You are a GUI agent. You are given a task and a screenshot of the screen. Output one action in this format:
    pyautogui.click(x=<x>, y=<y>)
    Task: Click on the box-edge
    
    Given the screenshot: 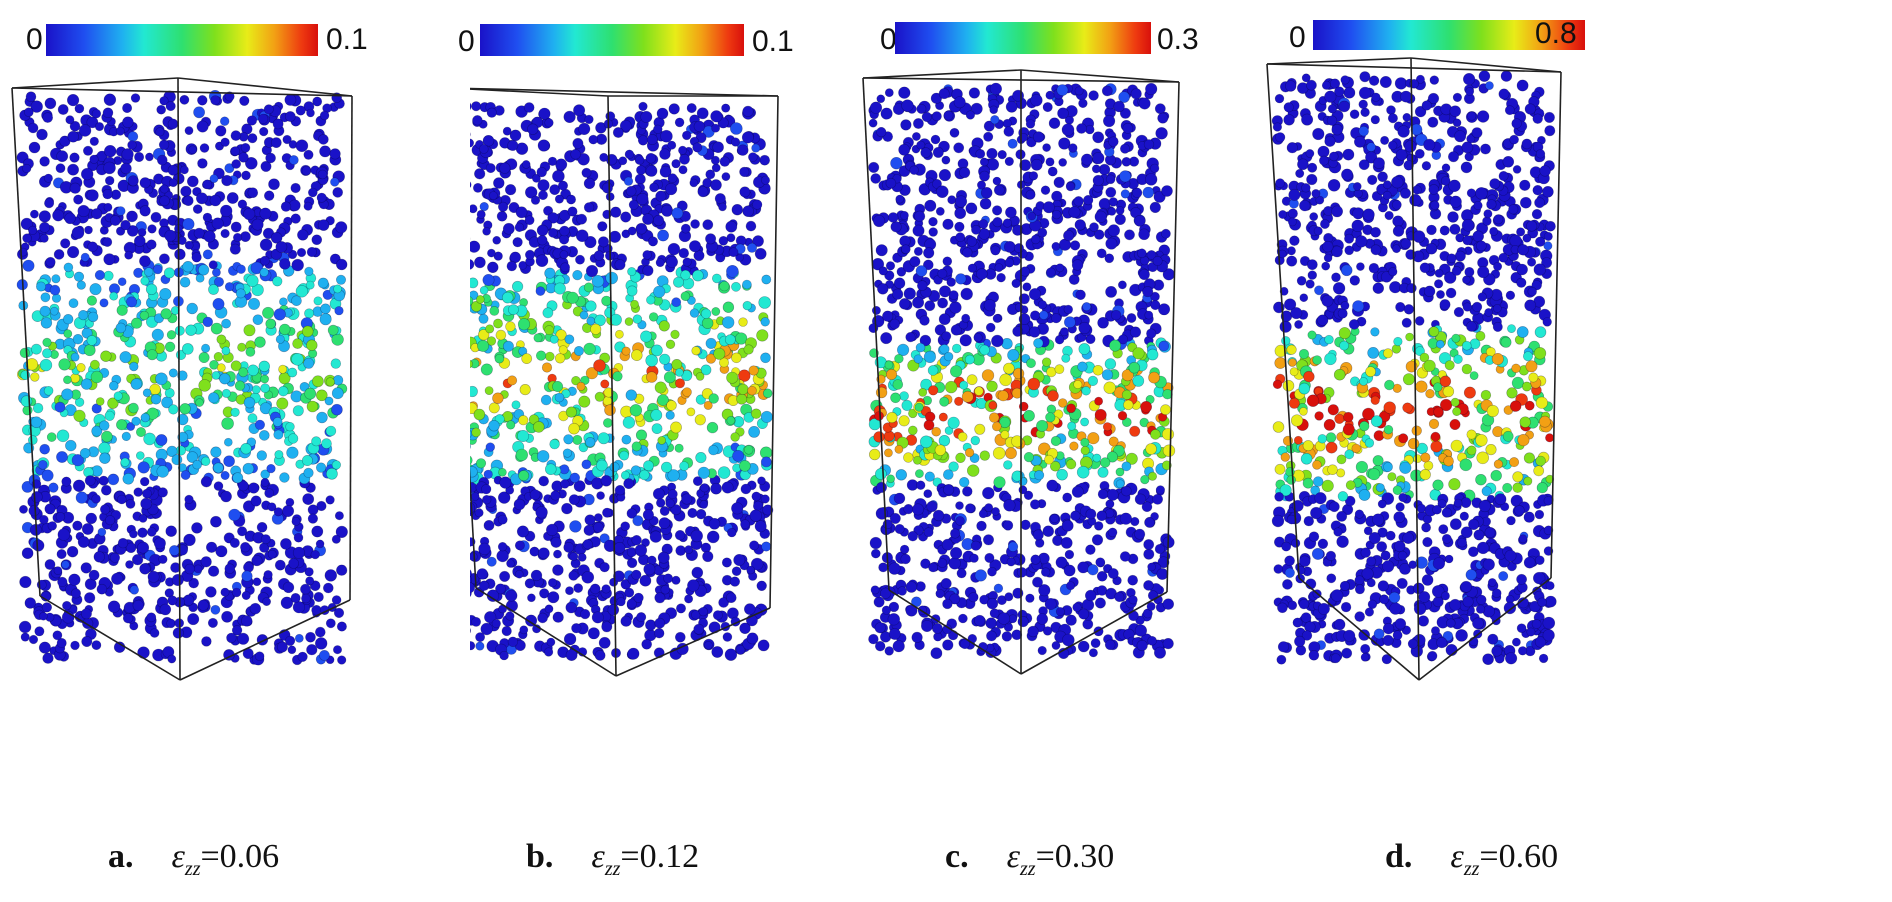 What is the action you would take?
    pyautogui.click(x=1094, y=633)
    